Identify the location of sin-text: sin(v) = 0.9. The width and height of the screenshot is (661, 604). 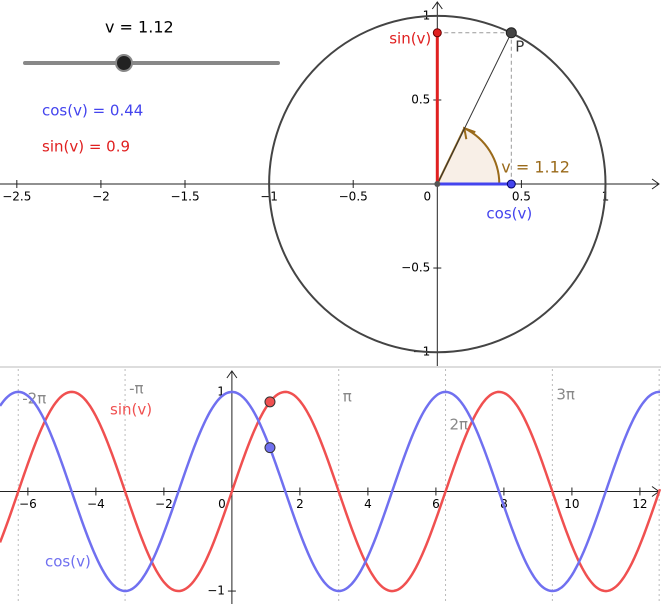
(86, 147).